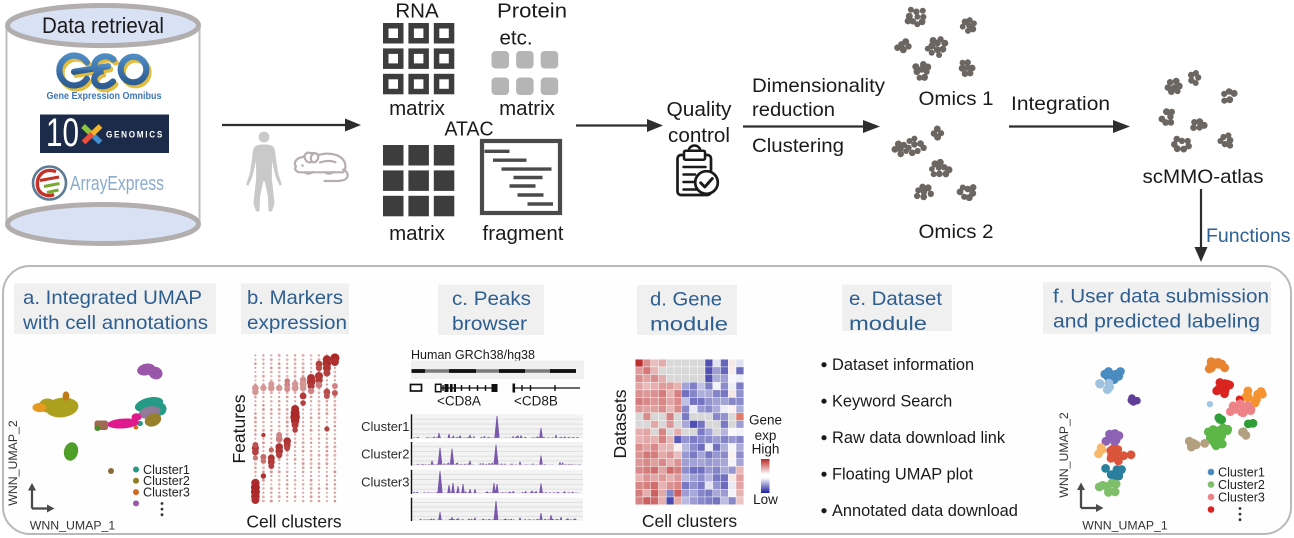 This screenshot has width=1294, height=538. I want to click on svg-text: Omics 1, so click(956, 99).